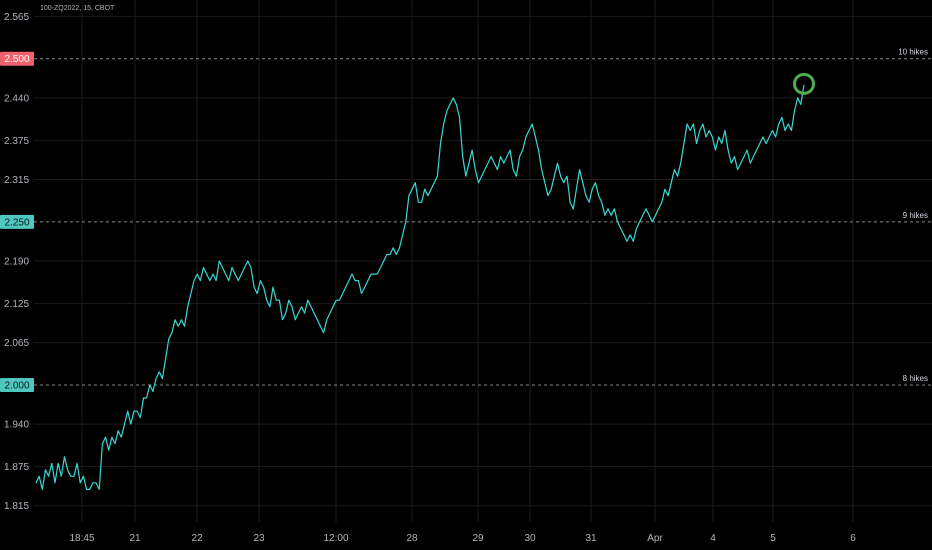 The height and width of the screenshot is (550, 932). I want to click on x-tick-label: 21, so click(135, 538).